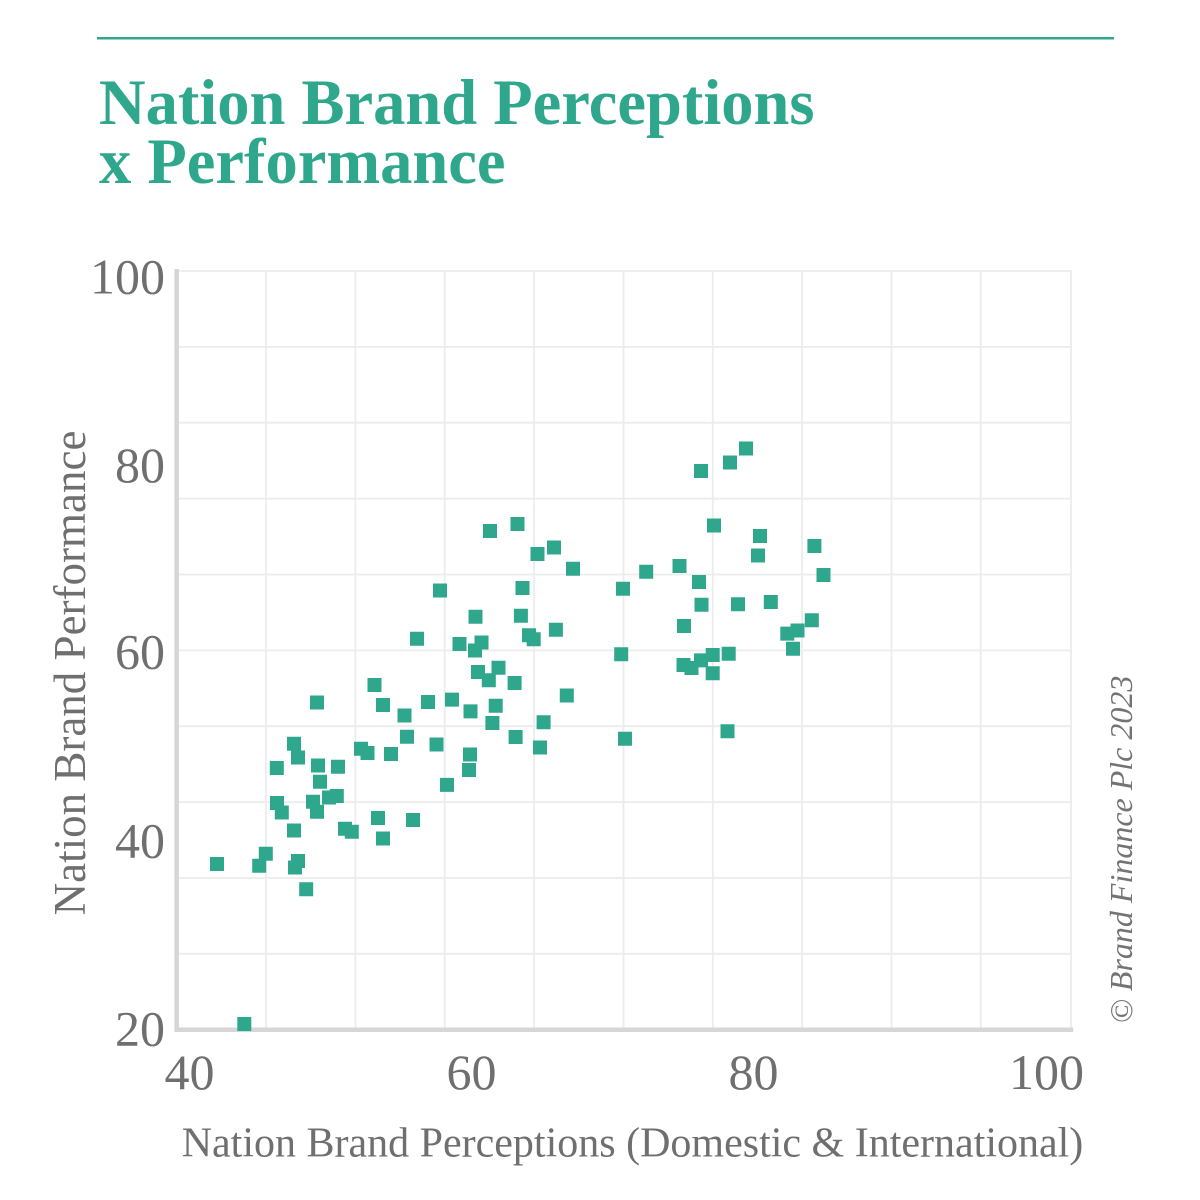  Describe the element at coordinates (70, 673) in the screenshot. I see `svg-text: Nation Brand Performance` at that location.